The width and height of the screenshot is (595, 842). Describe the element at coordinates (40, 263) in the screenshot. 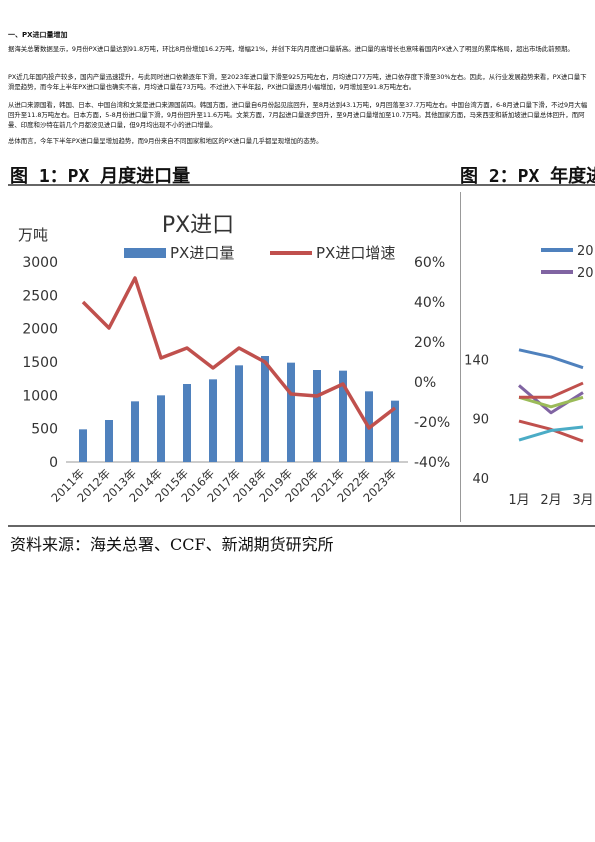

I see `y-left-tick-label: 3000` at that location.